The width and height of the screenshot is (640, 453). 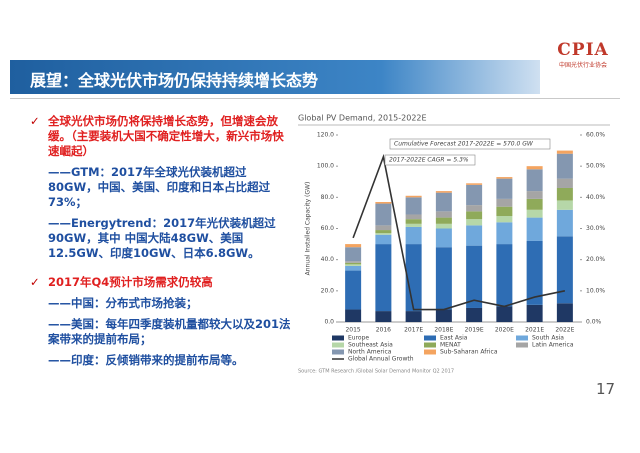 What do you see at coordinates (564, 330) in the screenshot?
I see `x-tick-label: 2022E` at bounding box center [564, 330].